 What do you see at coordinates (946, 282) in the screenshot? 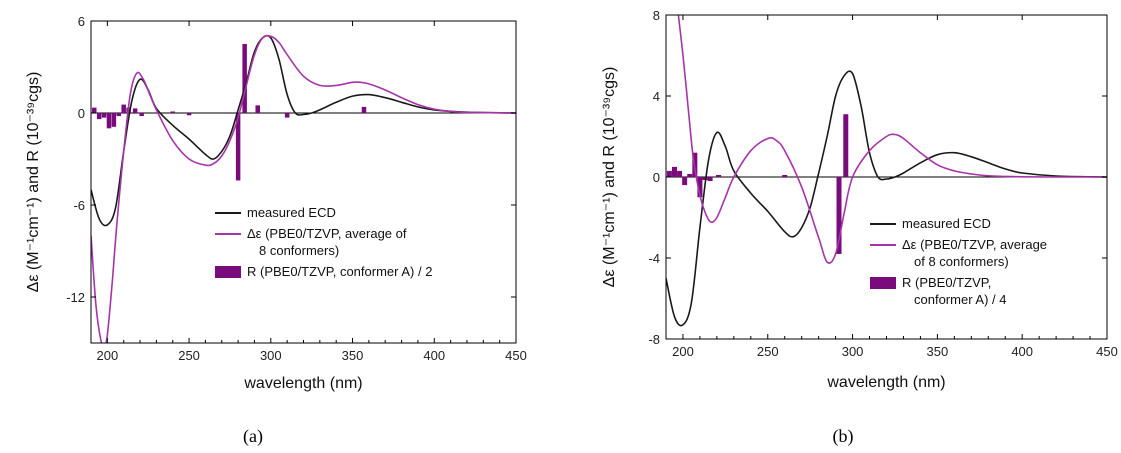
I see `legend-entry: R (PBE0/TZVP,` at bounding box center [946, 282].